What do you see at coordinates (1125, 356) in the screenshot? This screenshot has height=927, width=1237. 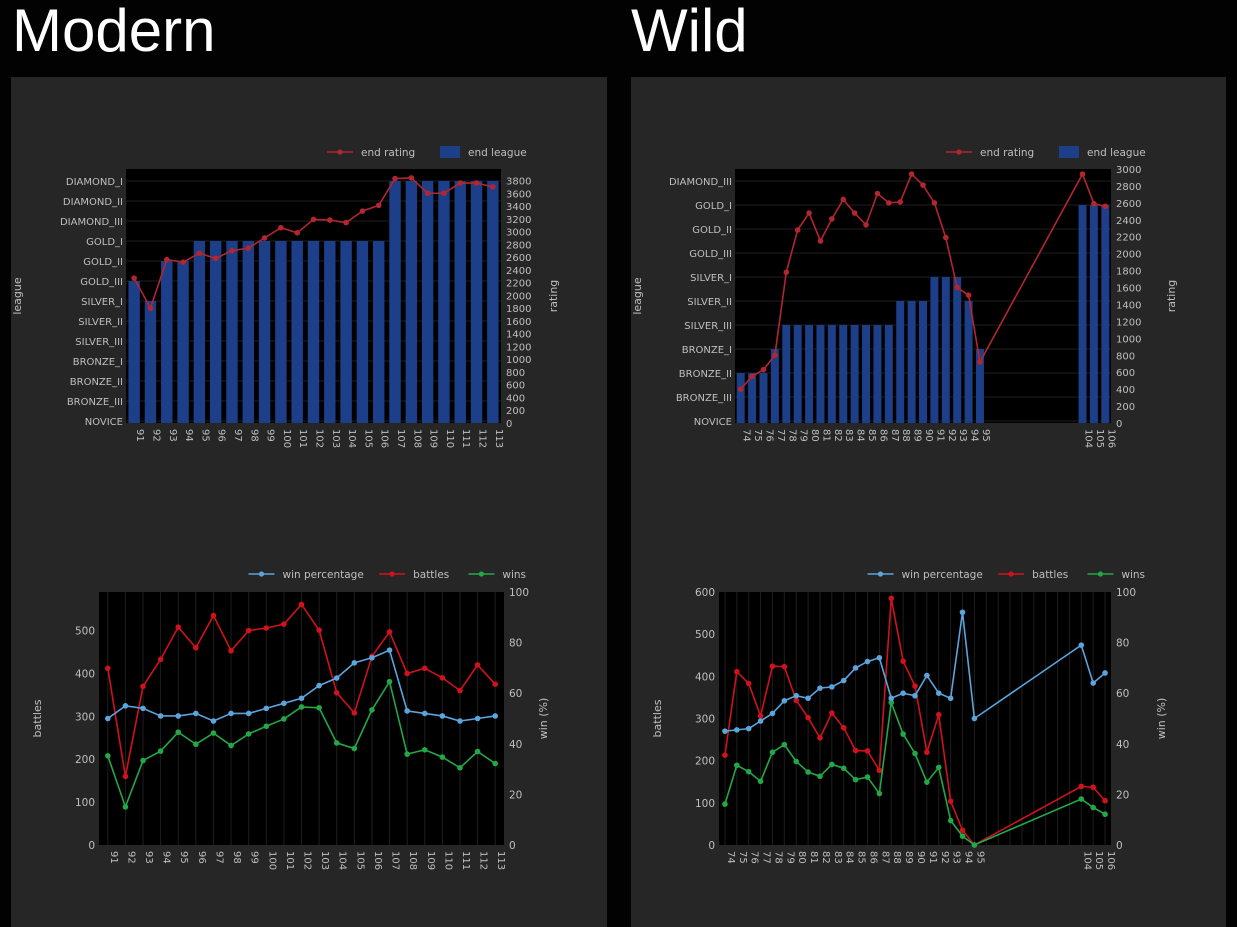 I see `rating-tick-label: 800` at bounding box center [1125, 356].